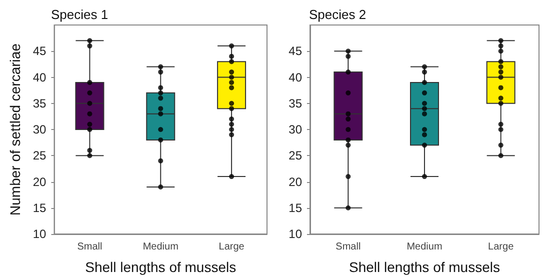  What do you see at coordinates (15, 129) in the screenshot?
I see `y-axis-title: Number of settled cercariae` at bounding box center [15, 129].